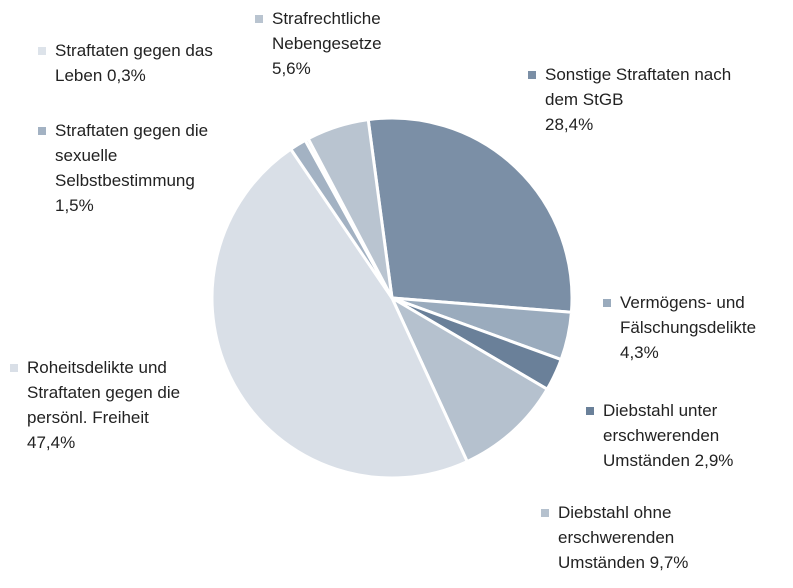 The height and width of the screenshot is (588, 793). What do you see at coordinates (51, 442) in the screenshot?
I see `value-label: 47,4%` at bounding box center [51, 442].